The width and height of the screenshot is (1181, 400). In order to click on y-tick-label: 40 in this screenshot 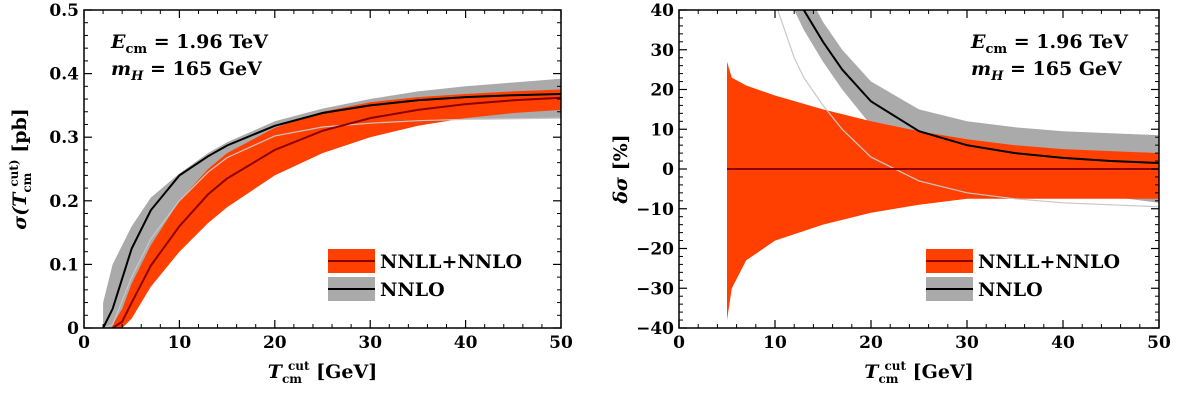, I will do `click(662, 11)`.